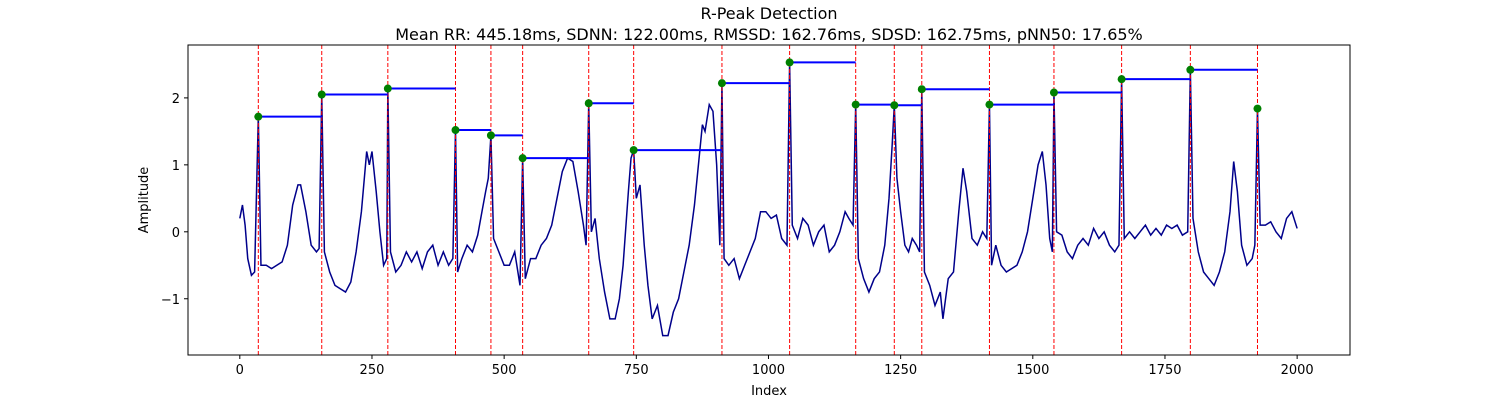 This screenshot has height=400, width=1500. I want to click on x-tick-label: 500, so click(504, 370).